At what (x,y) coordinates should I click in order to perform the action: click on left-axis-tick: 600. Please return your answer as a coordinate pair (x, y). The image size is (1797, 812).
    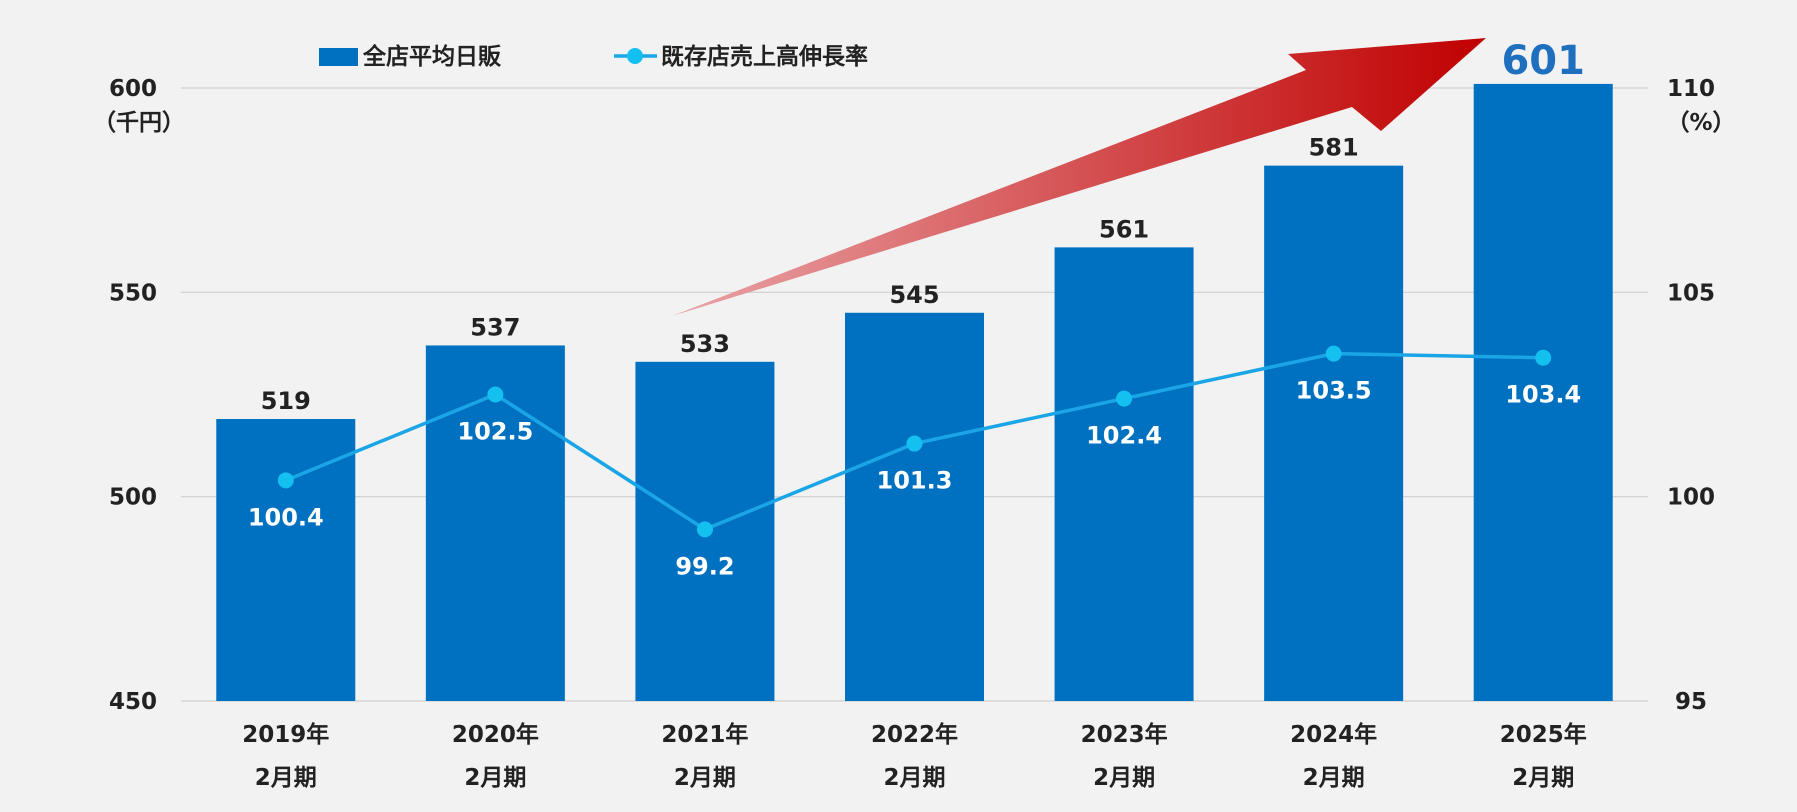
    Looking at the image, I should click on (133, 89).